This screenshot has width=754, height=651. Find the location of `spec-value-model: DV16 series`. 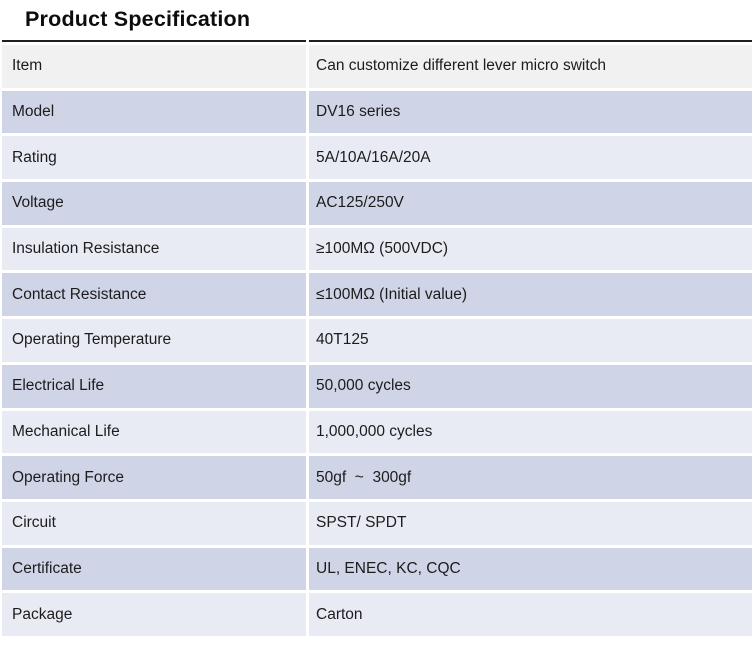

spec-value-model: DV16 series is located at coordinates (530, 112).